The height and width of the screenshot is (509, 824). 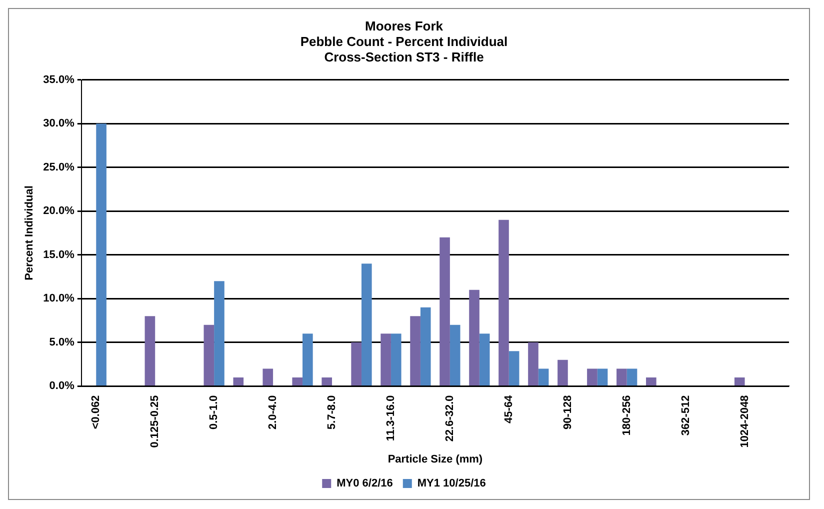 What do you see at coordinates (155, 421) in the screenshot?
I see `x-tick-label: 0.125-0.25` at bounding box center [155, 421].